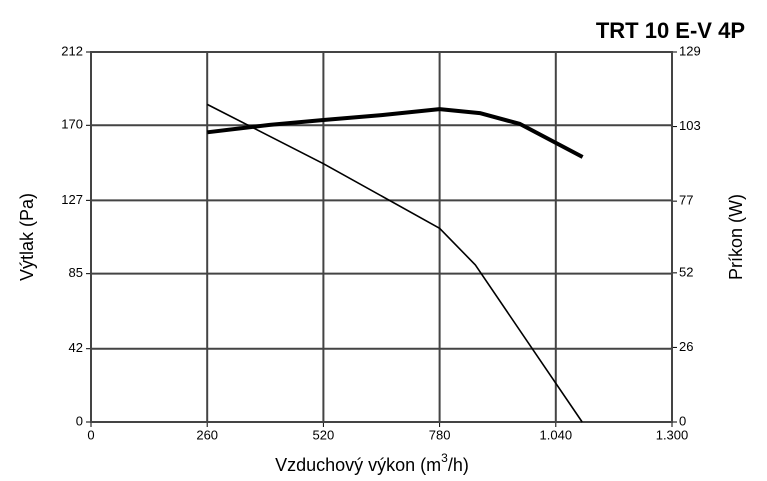  I want to click on x-axis-label-tail: /h), so click(458, 465).